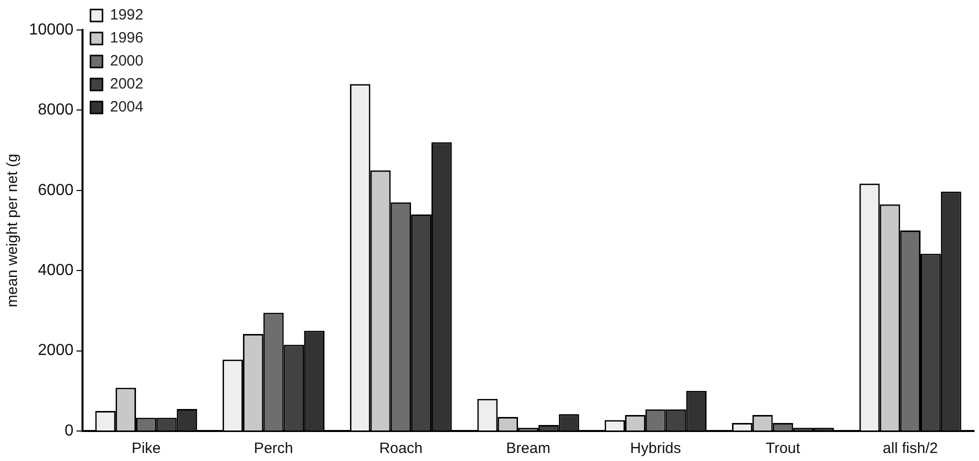 Image resolution: width=979 pixels, height=461 pixels. Describe the element at coordinates (146, 449) in the screenshot. I see `x-tick-label: Pike` at that location.